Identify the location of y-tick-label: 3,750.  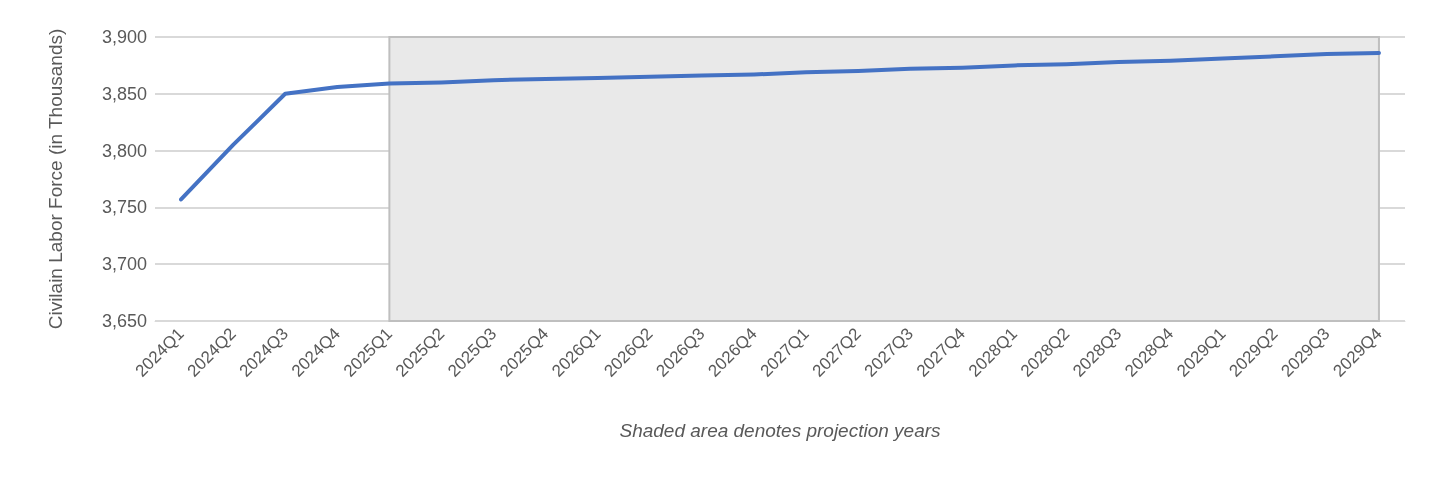
(124, 207).